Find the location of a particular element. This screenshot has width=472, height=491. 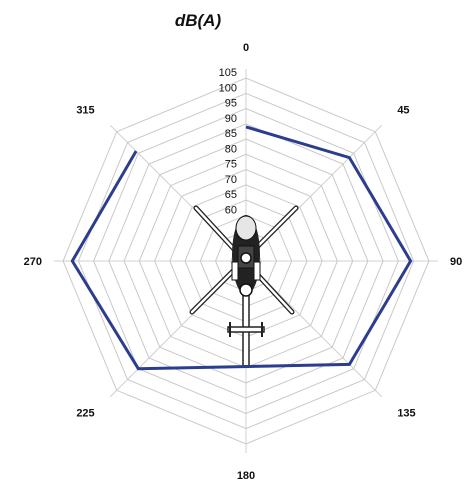

radial-tick-label: 95 is located at coordinates (231, 104).